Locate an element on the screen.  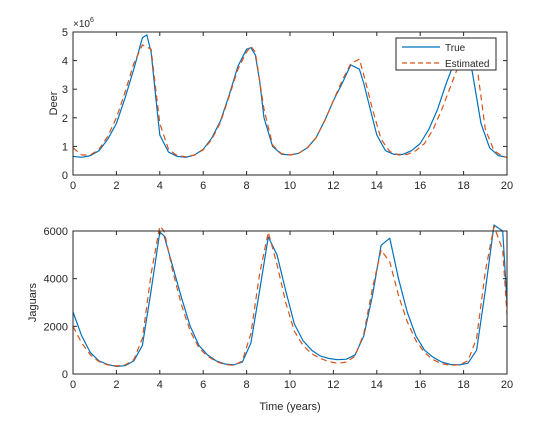
y-tick-label: 4000 is located at coordinates (56, 280).